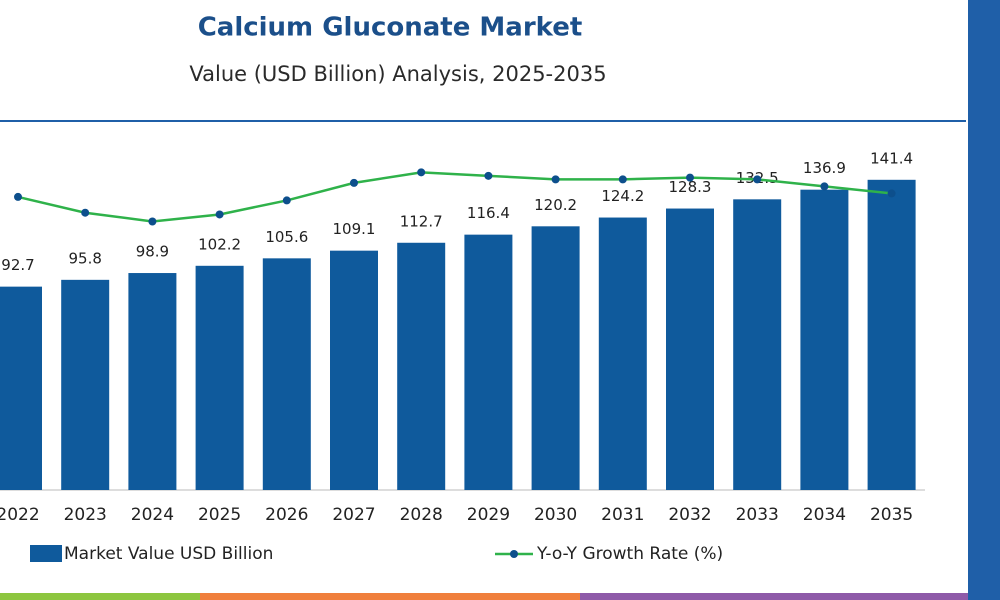 The image size is (1000, 600). Describe the element at coordinates (488, 515) in the screenshot. I see `x-tick-label: 2029` at that location.